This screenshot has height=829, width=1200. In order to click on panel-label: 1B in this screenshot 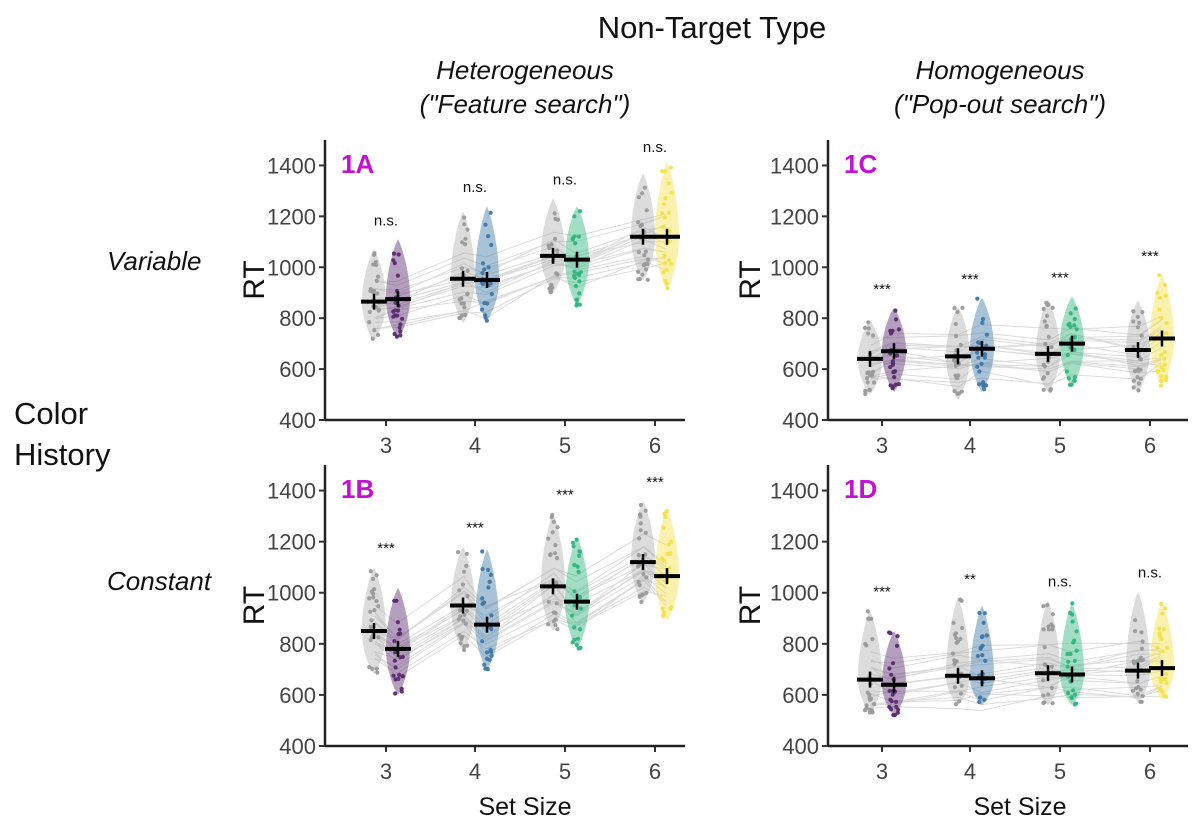, I will do `click(357, 489)`.